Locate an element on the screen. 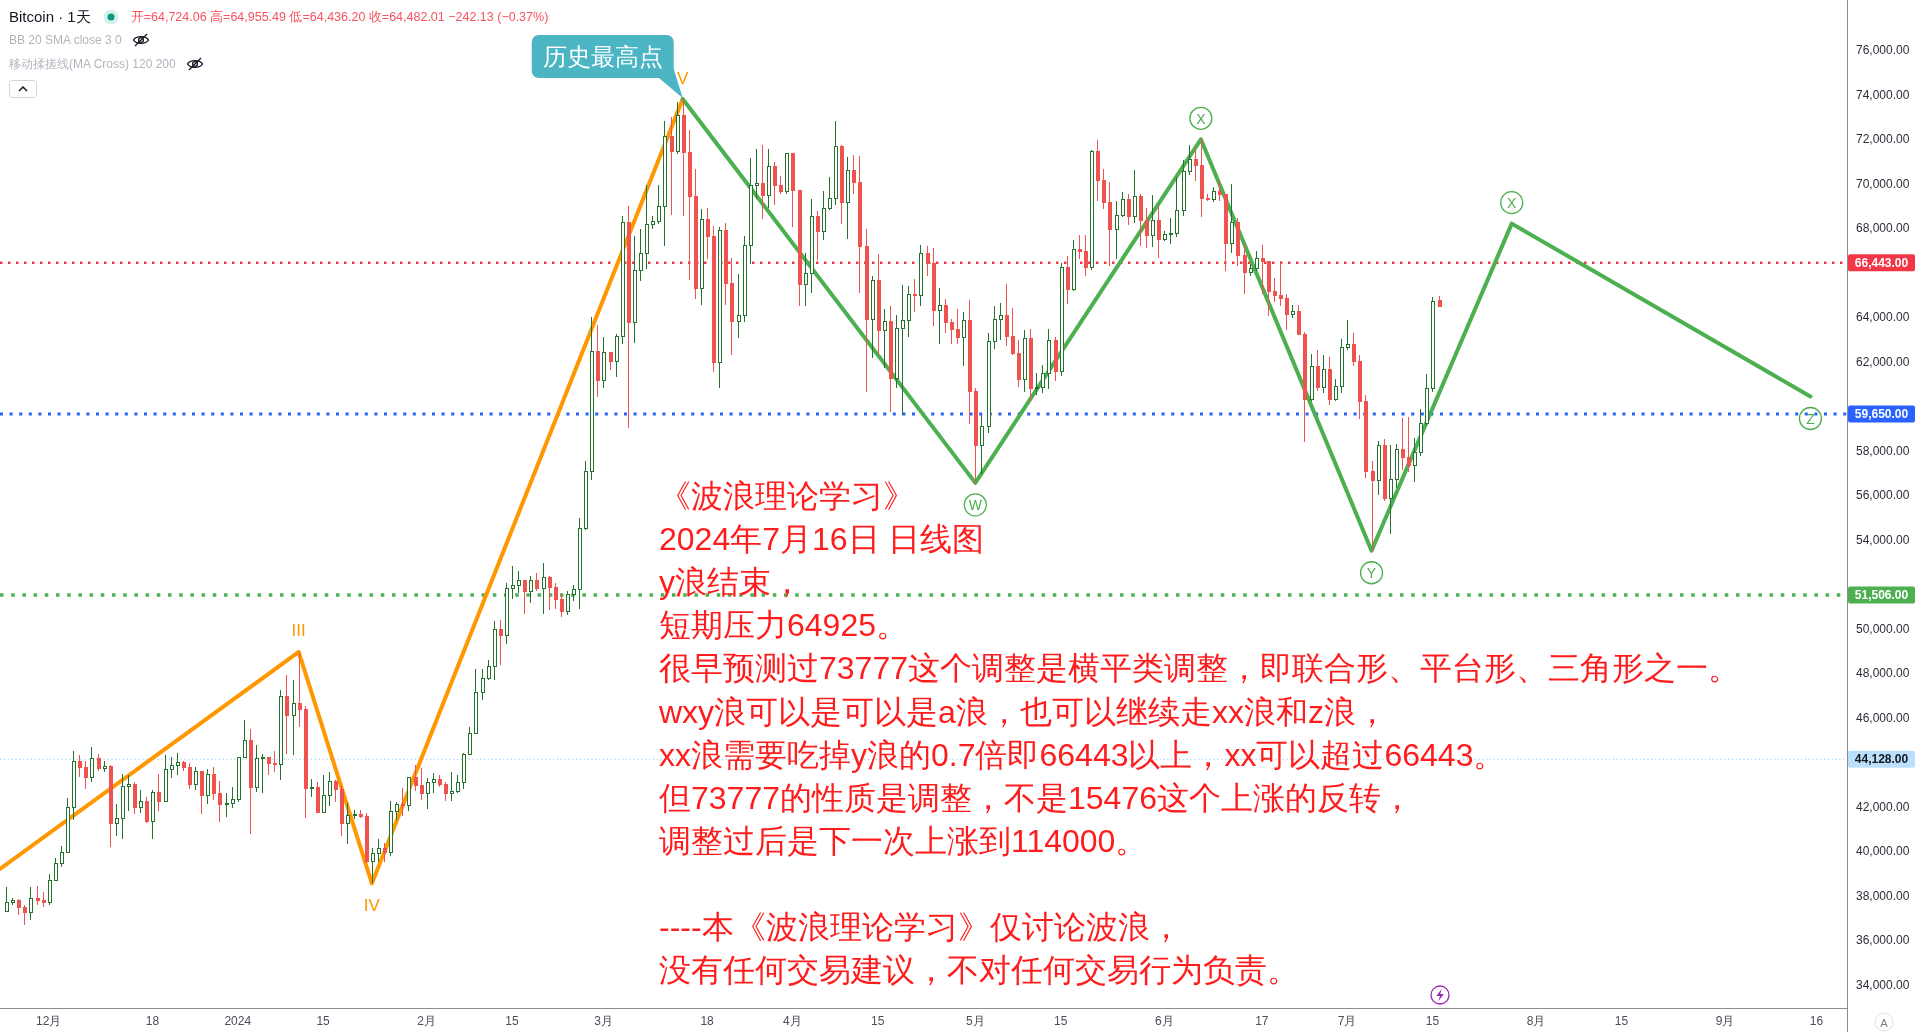 The width and height of the screenshot is (1920, 1032). annotation: IV is located at coordinates (372, 905).